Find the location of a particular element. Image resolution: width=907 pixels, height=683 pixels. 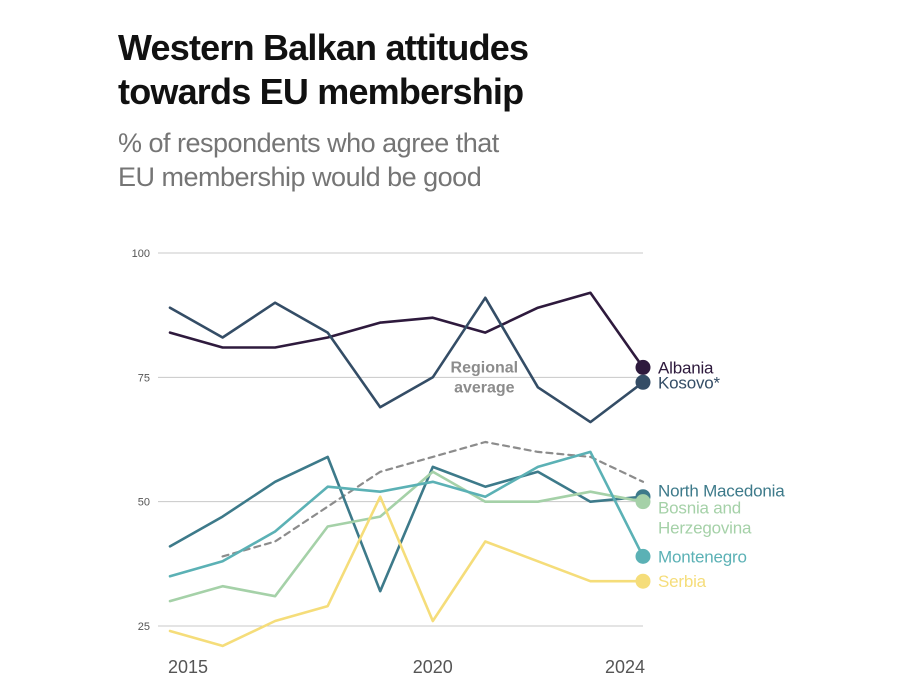

series-line-albania is located at coordinates (406, 330).